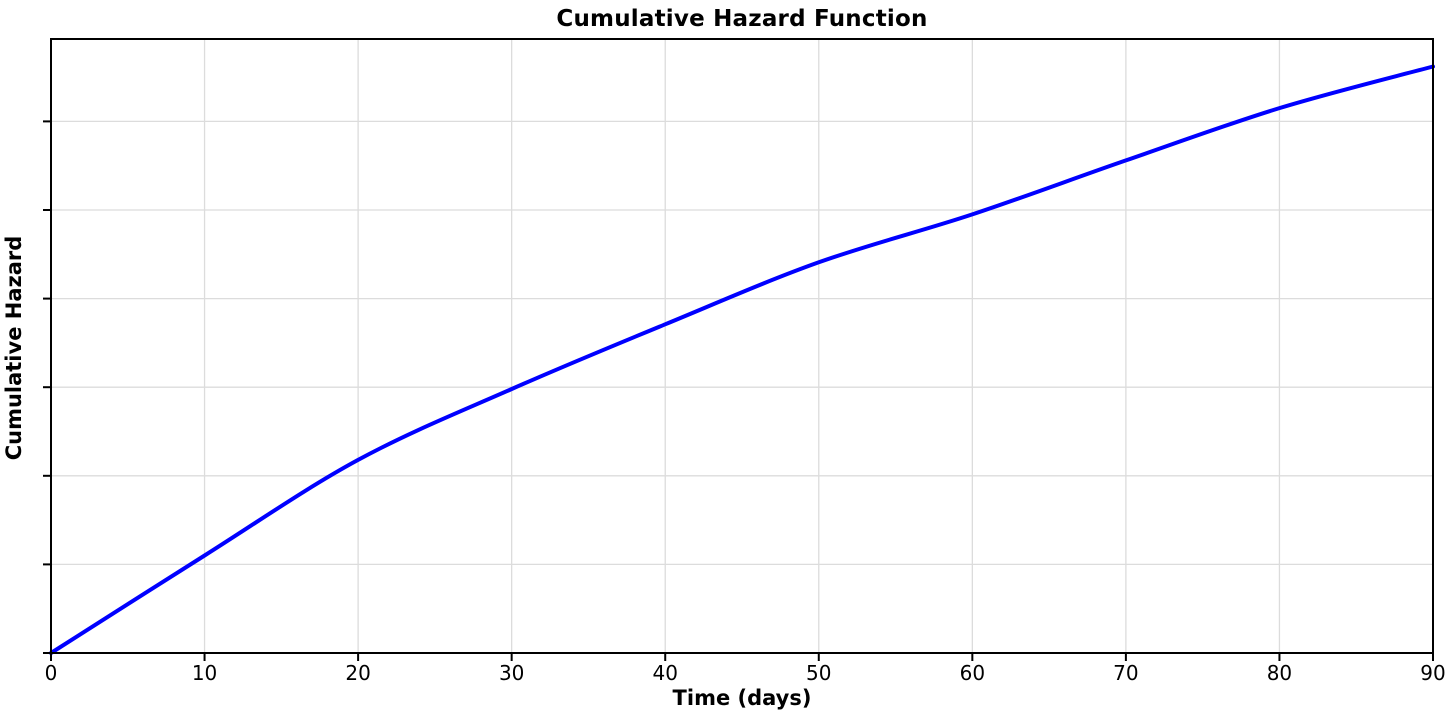 The image size is (1456, 721). Describe the element at coordinates (511, 673) in the screenshot. I see `x-tick-label: 30` at that location.